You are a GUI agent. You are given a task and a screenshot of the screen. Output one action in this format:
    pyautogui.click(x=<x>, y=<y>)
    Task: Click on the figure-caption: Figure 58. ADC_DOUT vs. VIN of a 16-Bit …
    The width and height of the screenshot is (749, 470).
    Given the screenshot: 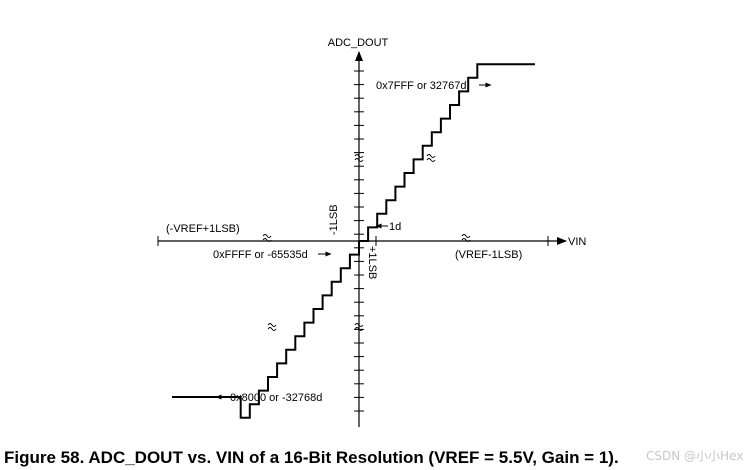 What is the action you would take?
    pyautogui.click(x=311, y=457)
    